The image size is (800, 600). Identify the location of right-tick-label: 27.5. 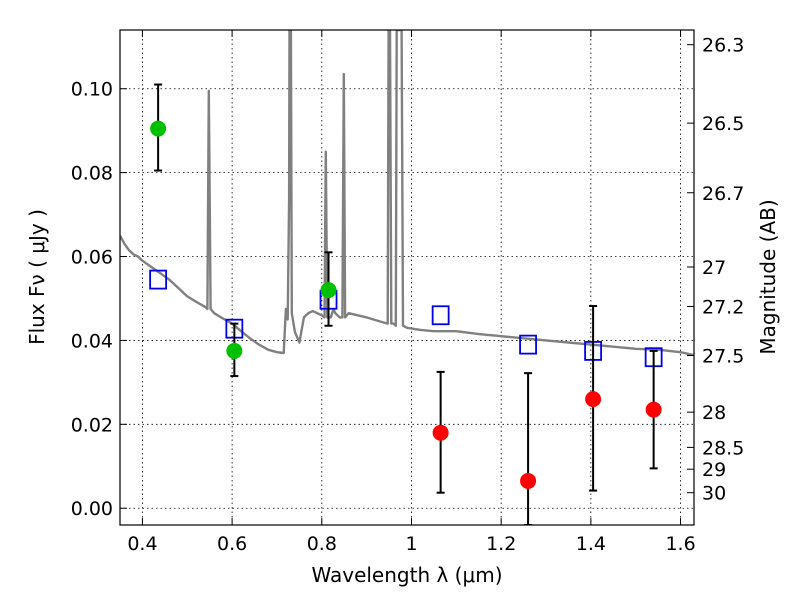
(723, 357).